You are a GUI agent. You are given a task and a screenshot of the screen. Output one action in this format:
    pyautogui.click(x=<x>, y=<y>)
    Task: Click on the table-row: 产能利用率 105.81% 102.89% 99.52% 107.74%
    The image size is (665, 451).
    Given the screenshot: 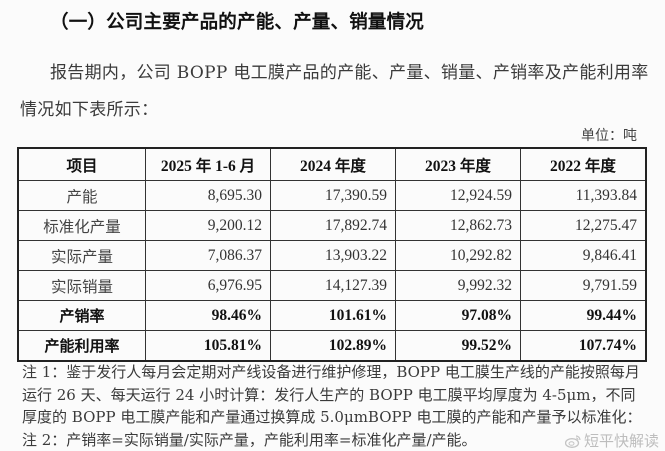 What is the action you would take?
    pyautogui.click(x=332, y=346)
    